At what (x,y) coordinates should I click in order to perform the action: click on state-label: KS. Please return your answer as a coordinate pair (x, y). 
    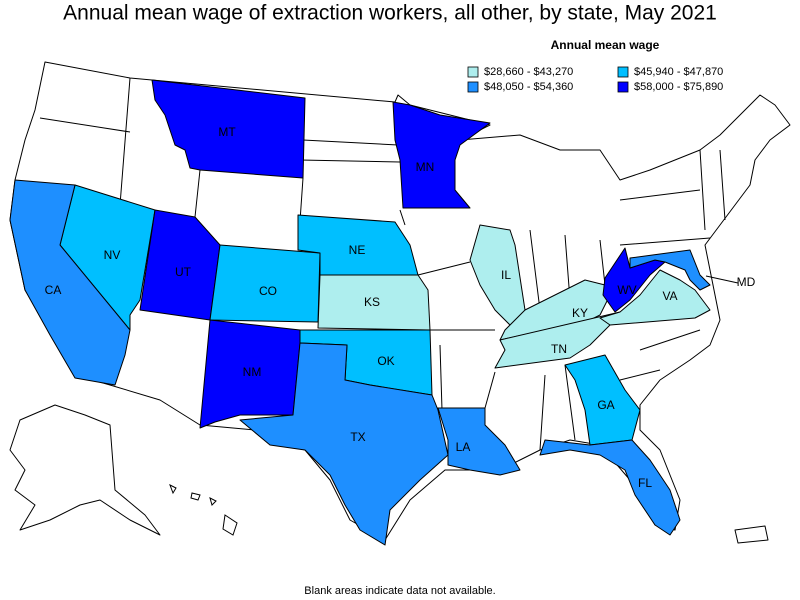
    Looking at the image, I should click on (372, 302).